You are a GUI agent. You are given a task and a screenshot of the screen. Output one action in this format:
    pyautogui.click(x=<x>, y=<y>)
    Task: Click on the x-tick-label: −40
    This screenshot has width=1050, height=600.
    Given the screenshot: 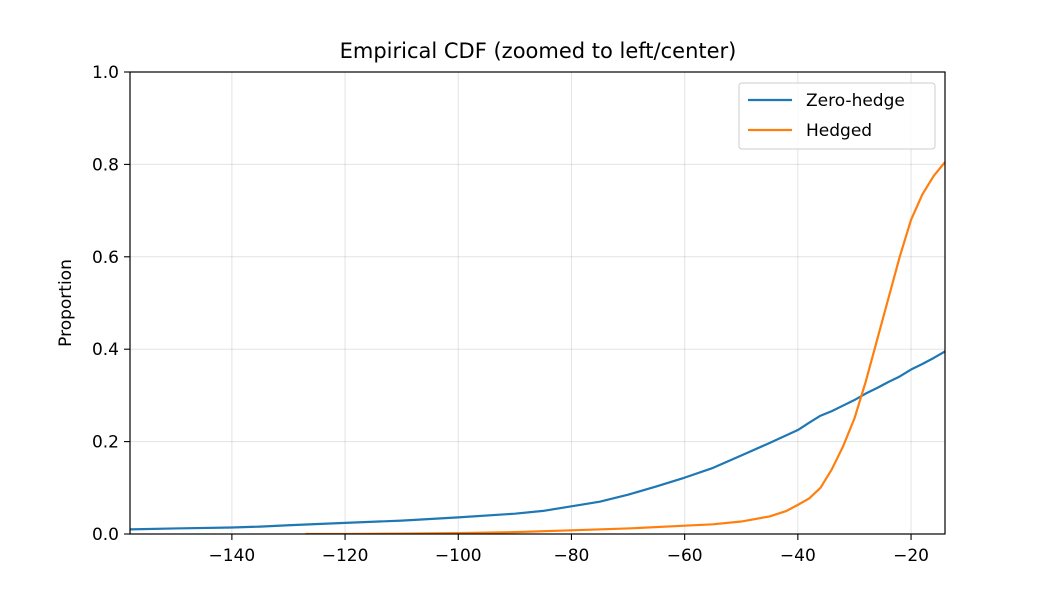 What is the action you would take?
    pyautogui.click(x=798, y=556)
    